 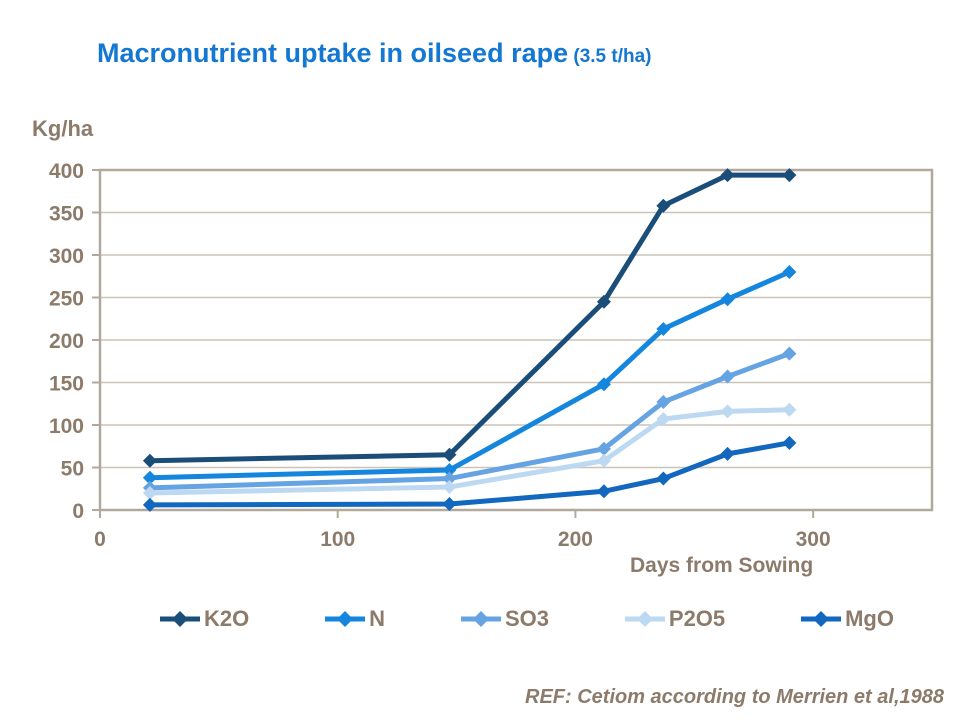 I want to click on chart-legend: K2O N SO3 P2O5 MgO, so click(x=526, y=619).